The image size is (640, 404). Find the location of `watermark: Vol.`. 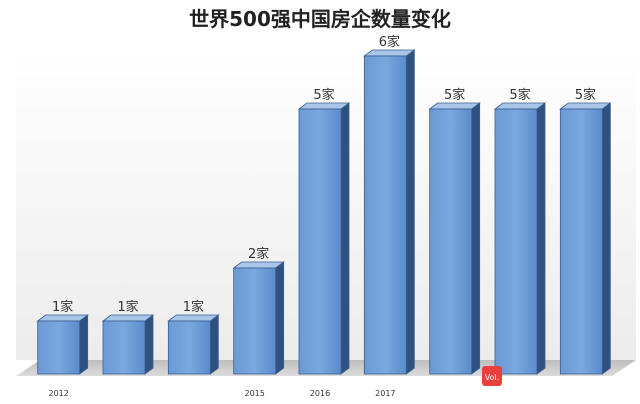

watermark: Vol. is located at coordinates (492, 376).